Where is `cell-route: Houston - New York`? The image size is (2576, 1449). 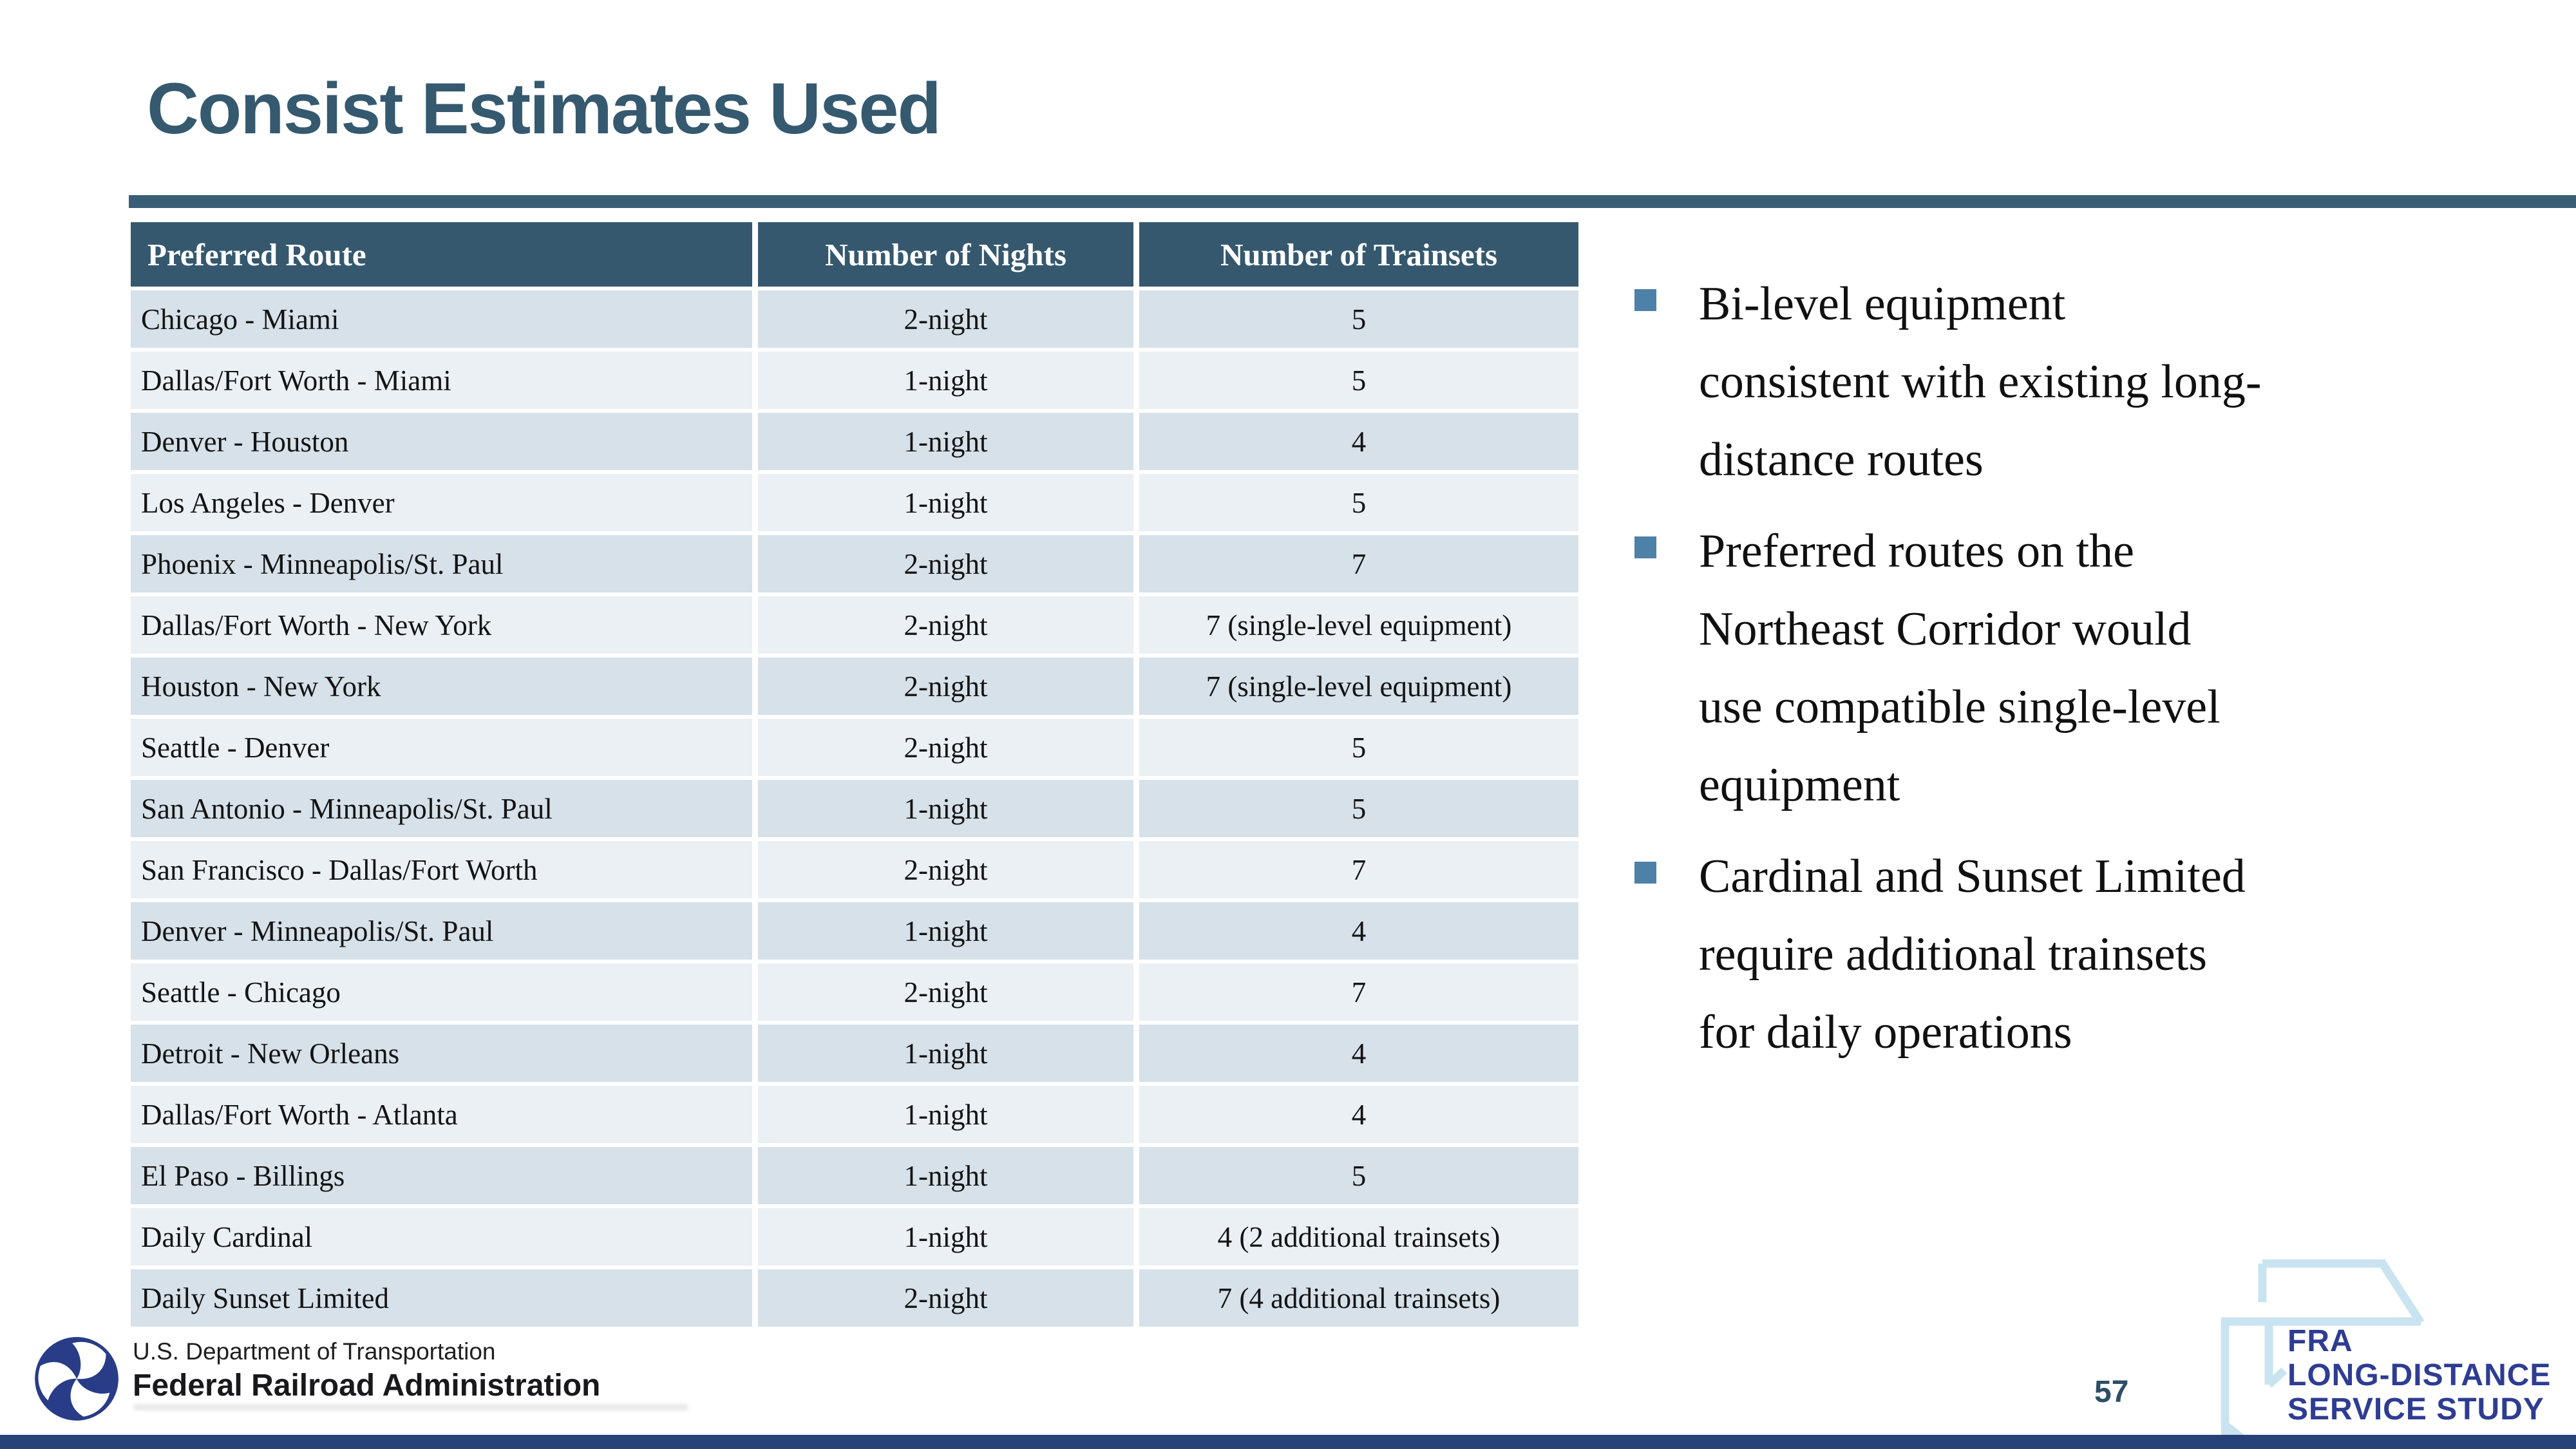
cell-route: Houston - New York is located at coordinates (442, 686).